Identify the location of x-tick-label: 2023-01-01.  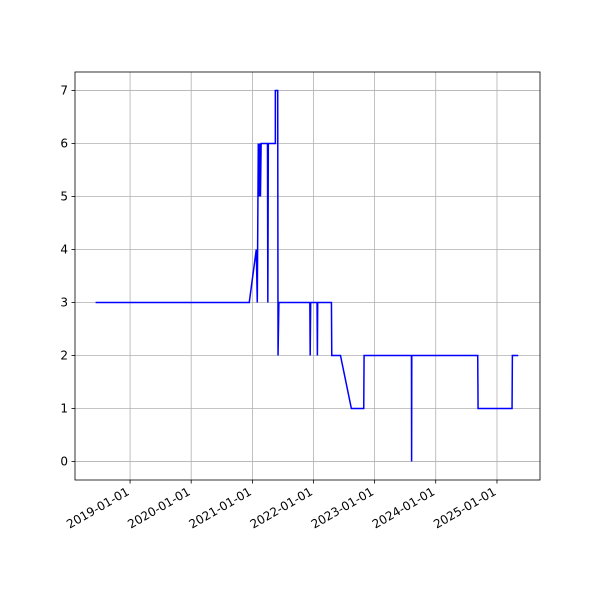
(342, 507).